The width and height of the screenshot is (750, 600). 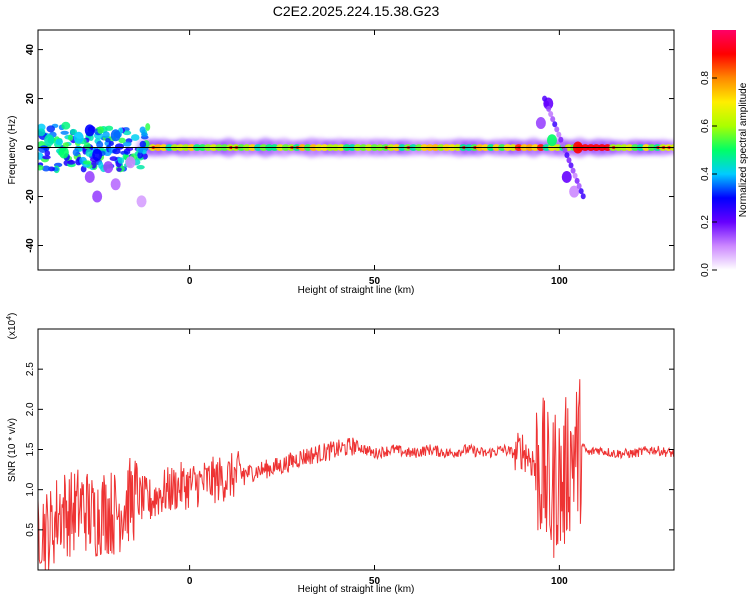 I want to click on spectrogram-x-tick-label: 50, so click(x=375, y=281).